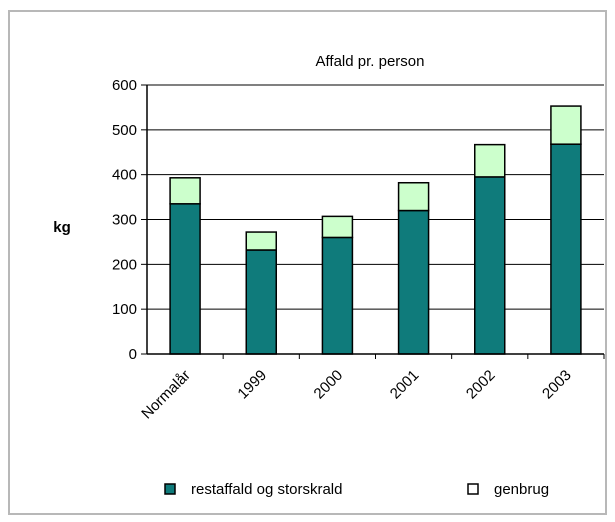  I want to click on legend-label: restaffald og storskrald, so click(266, 489).